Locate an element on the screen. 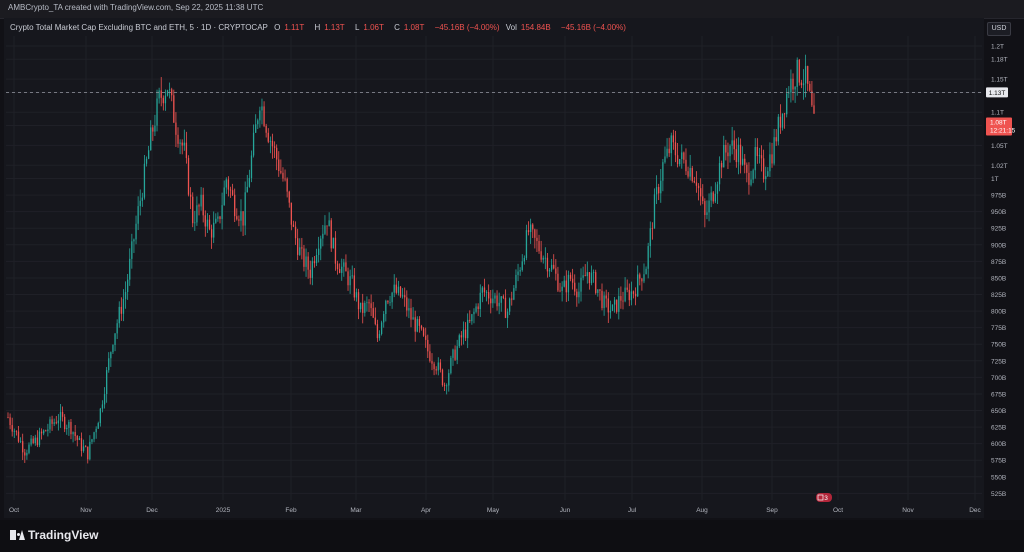  y-tick-label: 1.15T is located at coordinates (999, 80).